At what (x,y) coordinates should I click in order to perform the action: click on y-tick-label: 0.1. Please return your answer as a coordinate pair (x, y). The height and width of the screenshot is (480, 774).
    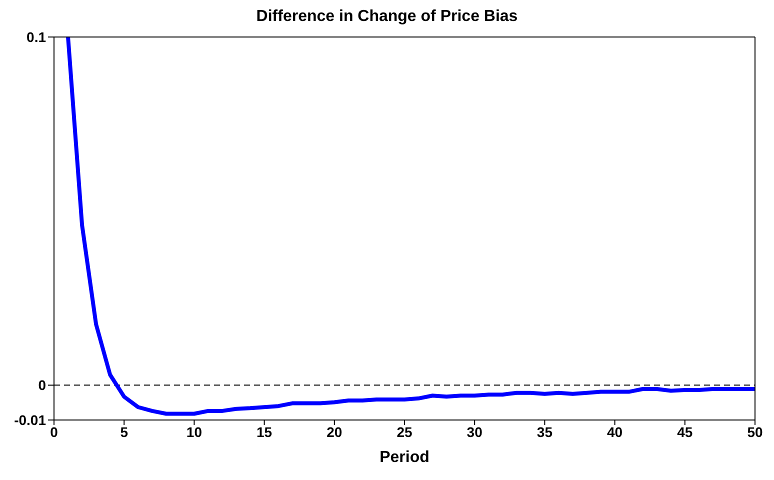
    Looking at the image, I should click on (36, 36).